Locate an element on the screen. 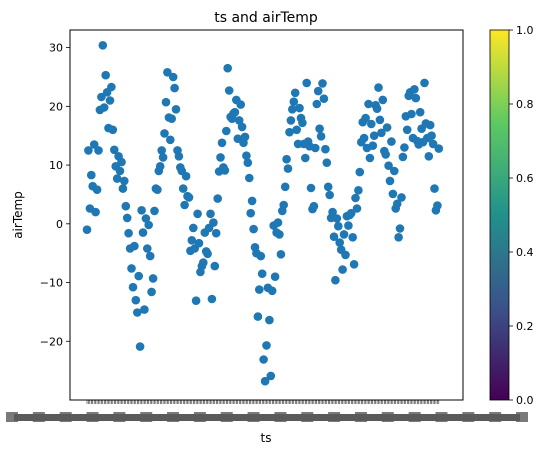 The height and width of the screenshot is (455, 550). colorbar-tick-label: 0.0 is located at coordinates (525, 400).